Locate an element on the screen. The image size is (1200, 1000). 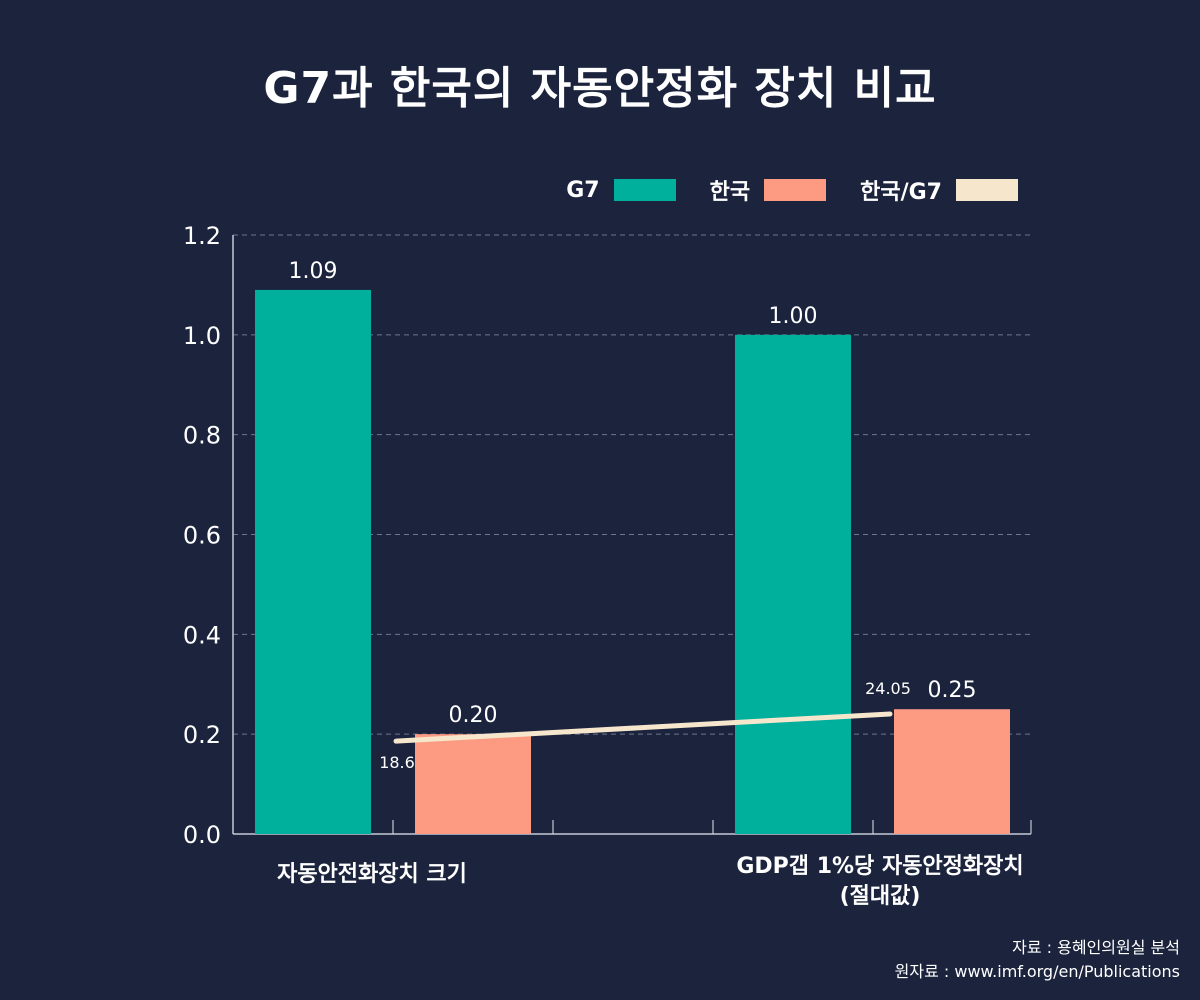
chart-title: G7과 한국의 자동안정화 장치 비교 is located at coordinates (600, 88).